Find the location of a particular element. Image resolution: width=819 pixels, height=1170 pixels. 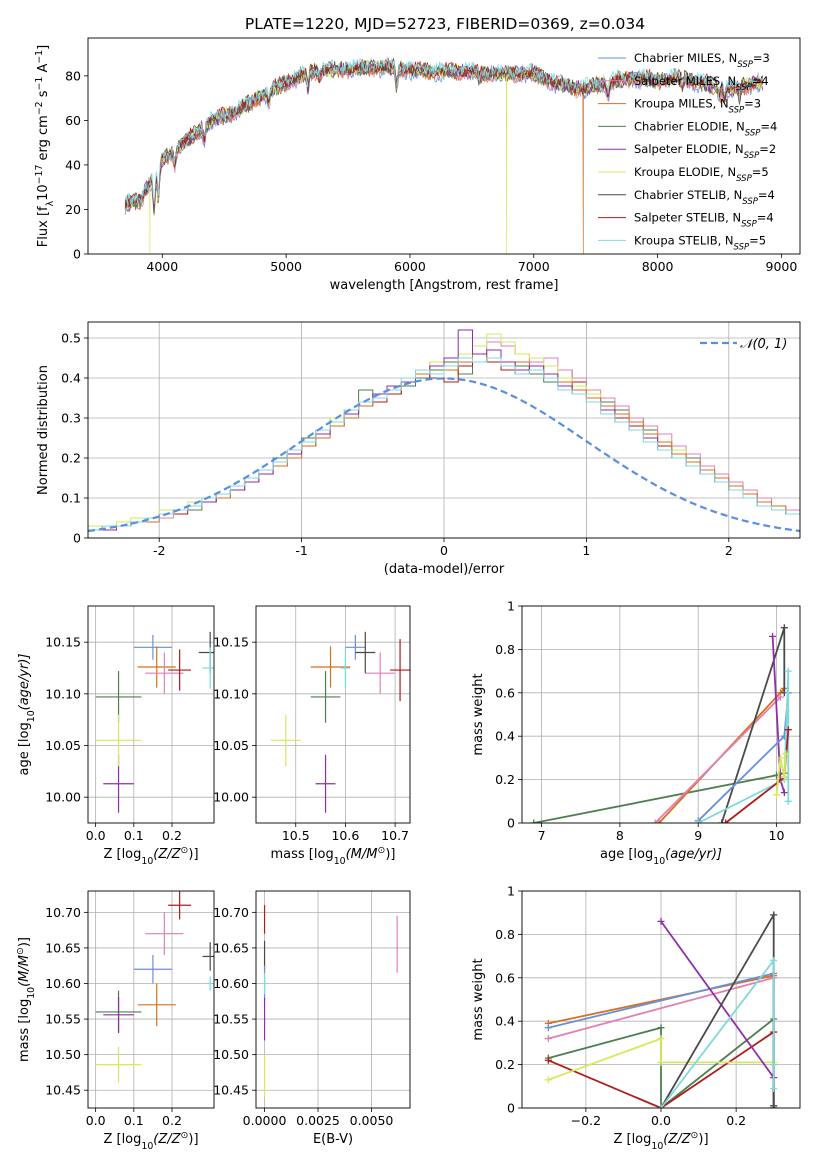

spectrum-line-kroupa_elodie is located at coordinates (443, 156).